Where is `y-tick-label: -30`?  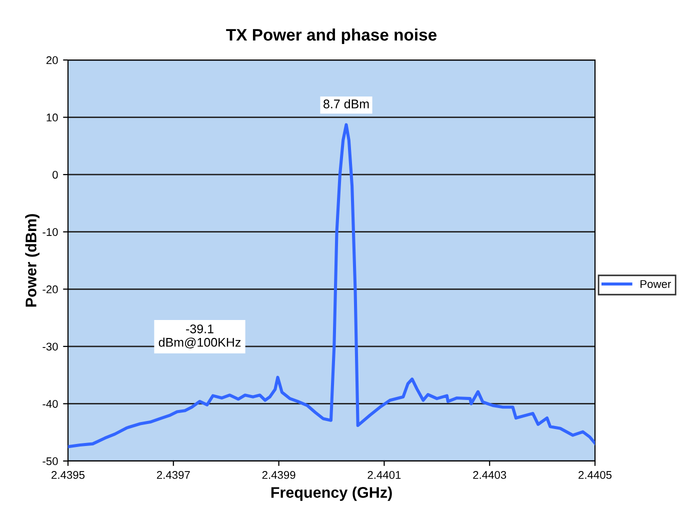
y-tick-label: -30 is located at coordinates (50, 346).